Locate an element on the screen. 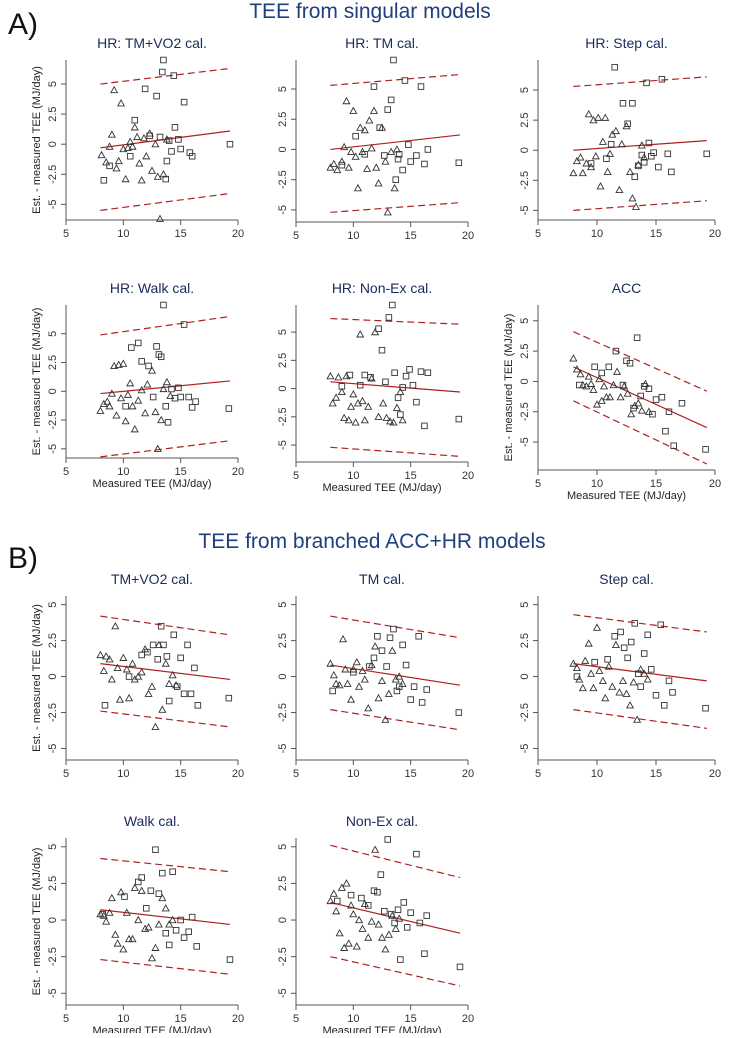 The image size is (740, 1038). panel-3: HR: Step cal. 5 10 15 20 -5 -2.5 0 2.5 5 is located at coordinates (620, 137).